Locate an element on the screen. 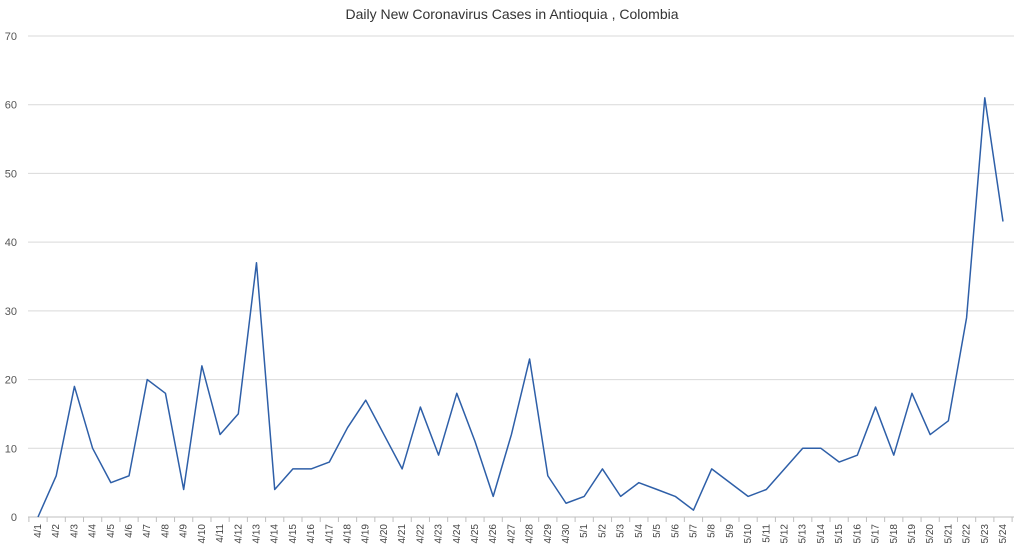 The image size is (1024, 552). x-tick-label: 5/24 is located at coordinates (1003, 534).